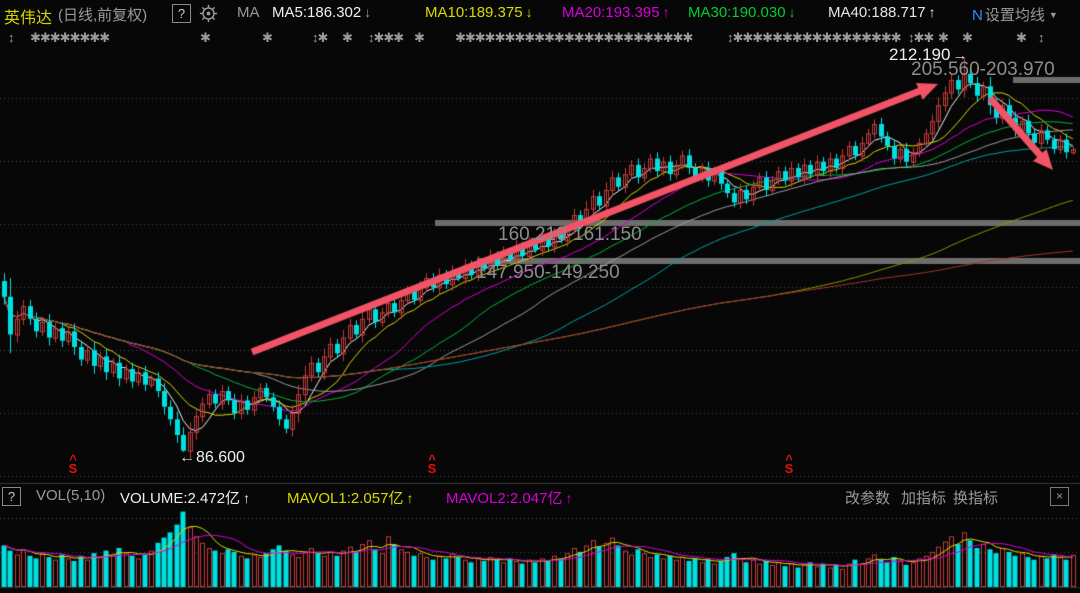 This screenshot has width=1080, height=593. I want to click on mavol1-readout: MAVOL1:2.057亿 ↑, so click(350, 498).